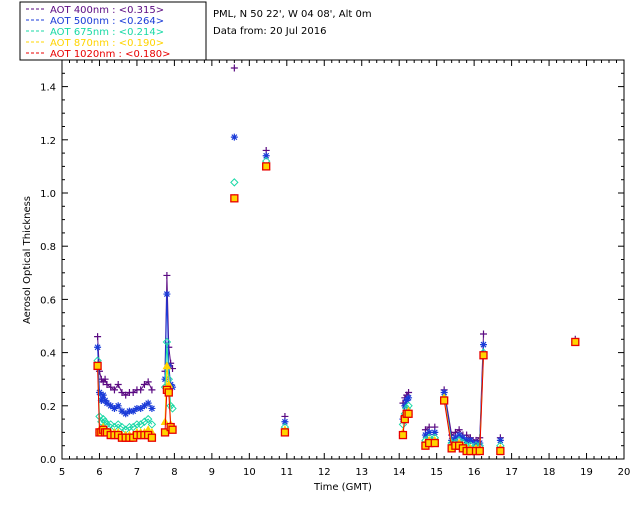  Describe the element at coordinates (292, 14) in the screenshot. I see `site-label: PML, N 50 22', W 04 08', Alt 0m` at that location.